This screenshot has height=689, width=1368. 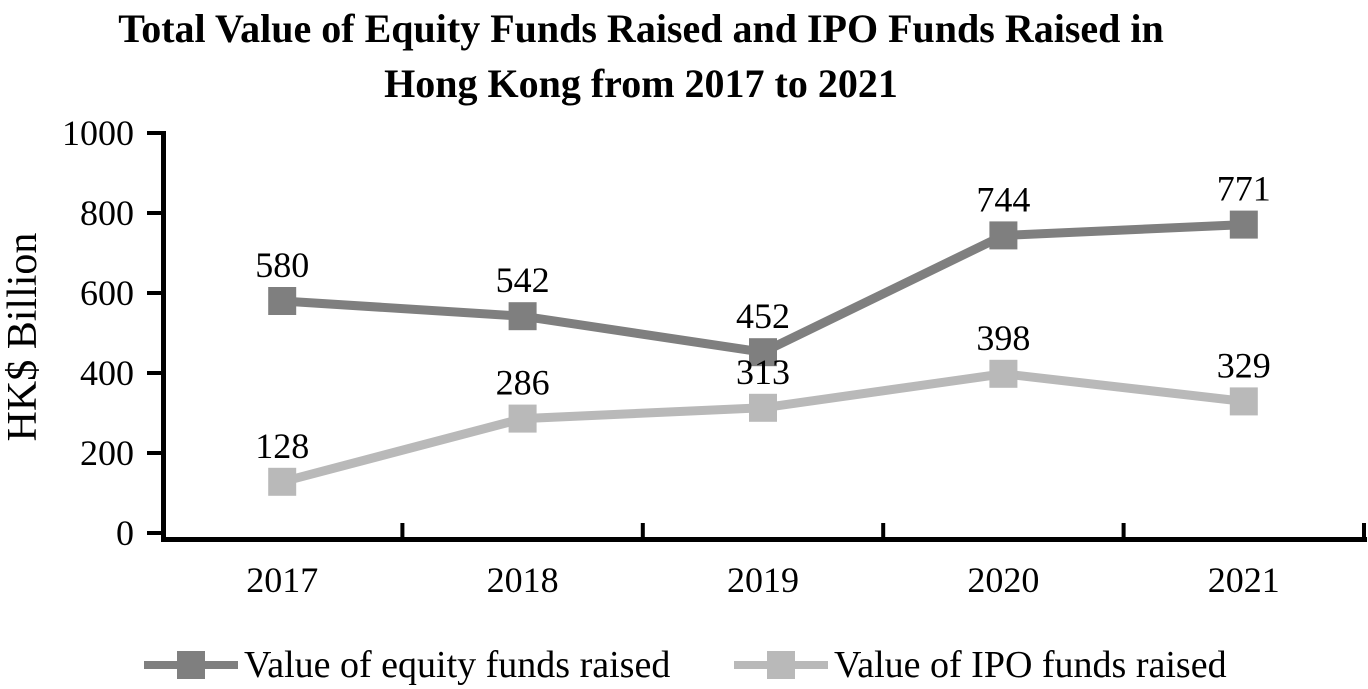 What do you see at coordinates (1003, 338) in the screenshot?
I see `data-label: 398` at bounding box center [1003, 338].